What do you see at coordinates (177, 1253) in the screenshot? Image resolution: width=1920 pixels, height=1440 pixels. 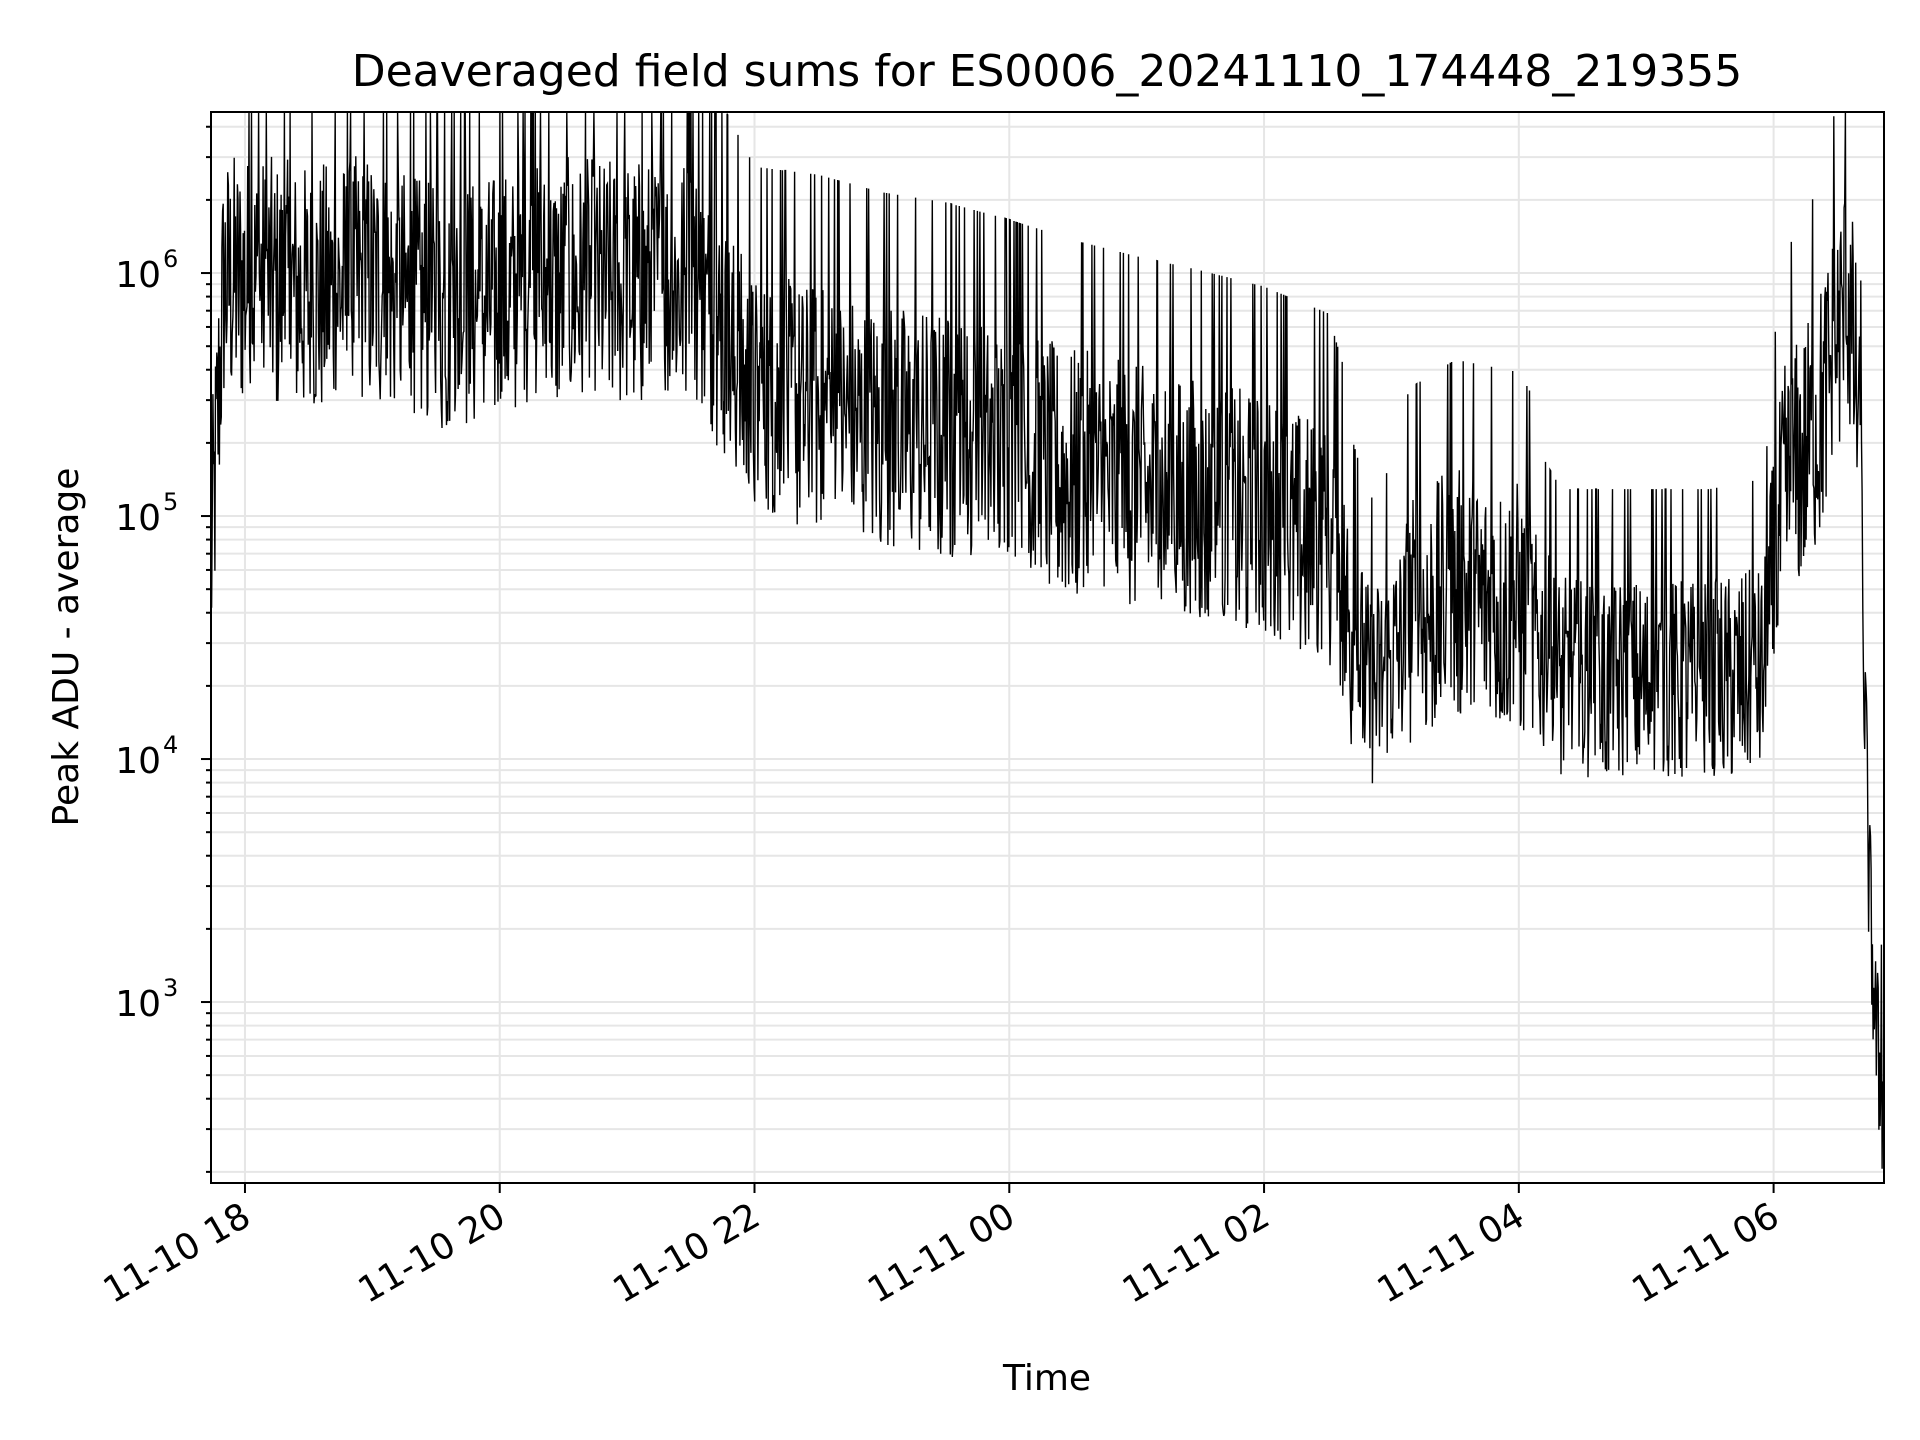 I see `x-tick-label: 11-10 18` at bounding box center [177, 1253].